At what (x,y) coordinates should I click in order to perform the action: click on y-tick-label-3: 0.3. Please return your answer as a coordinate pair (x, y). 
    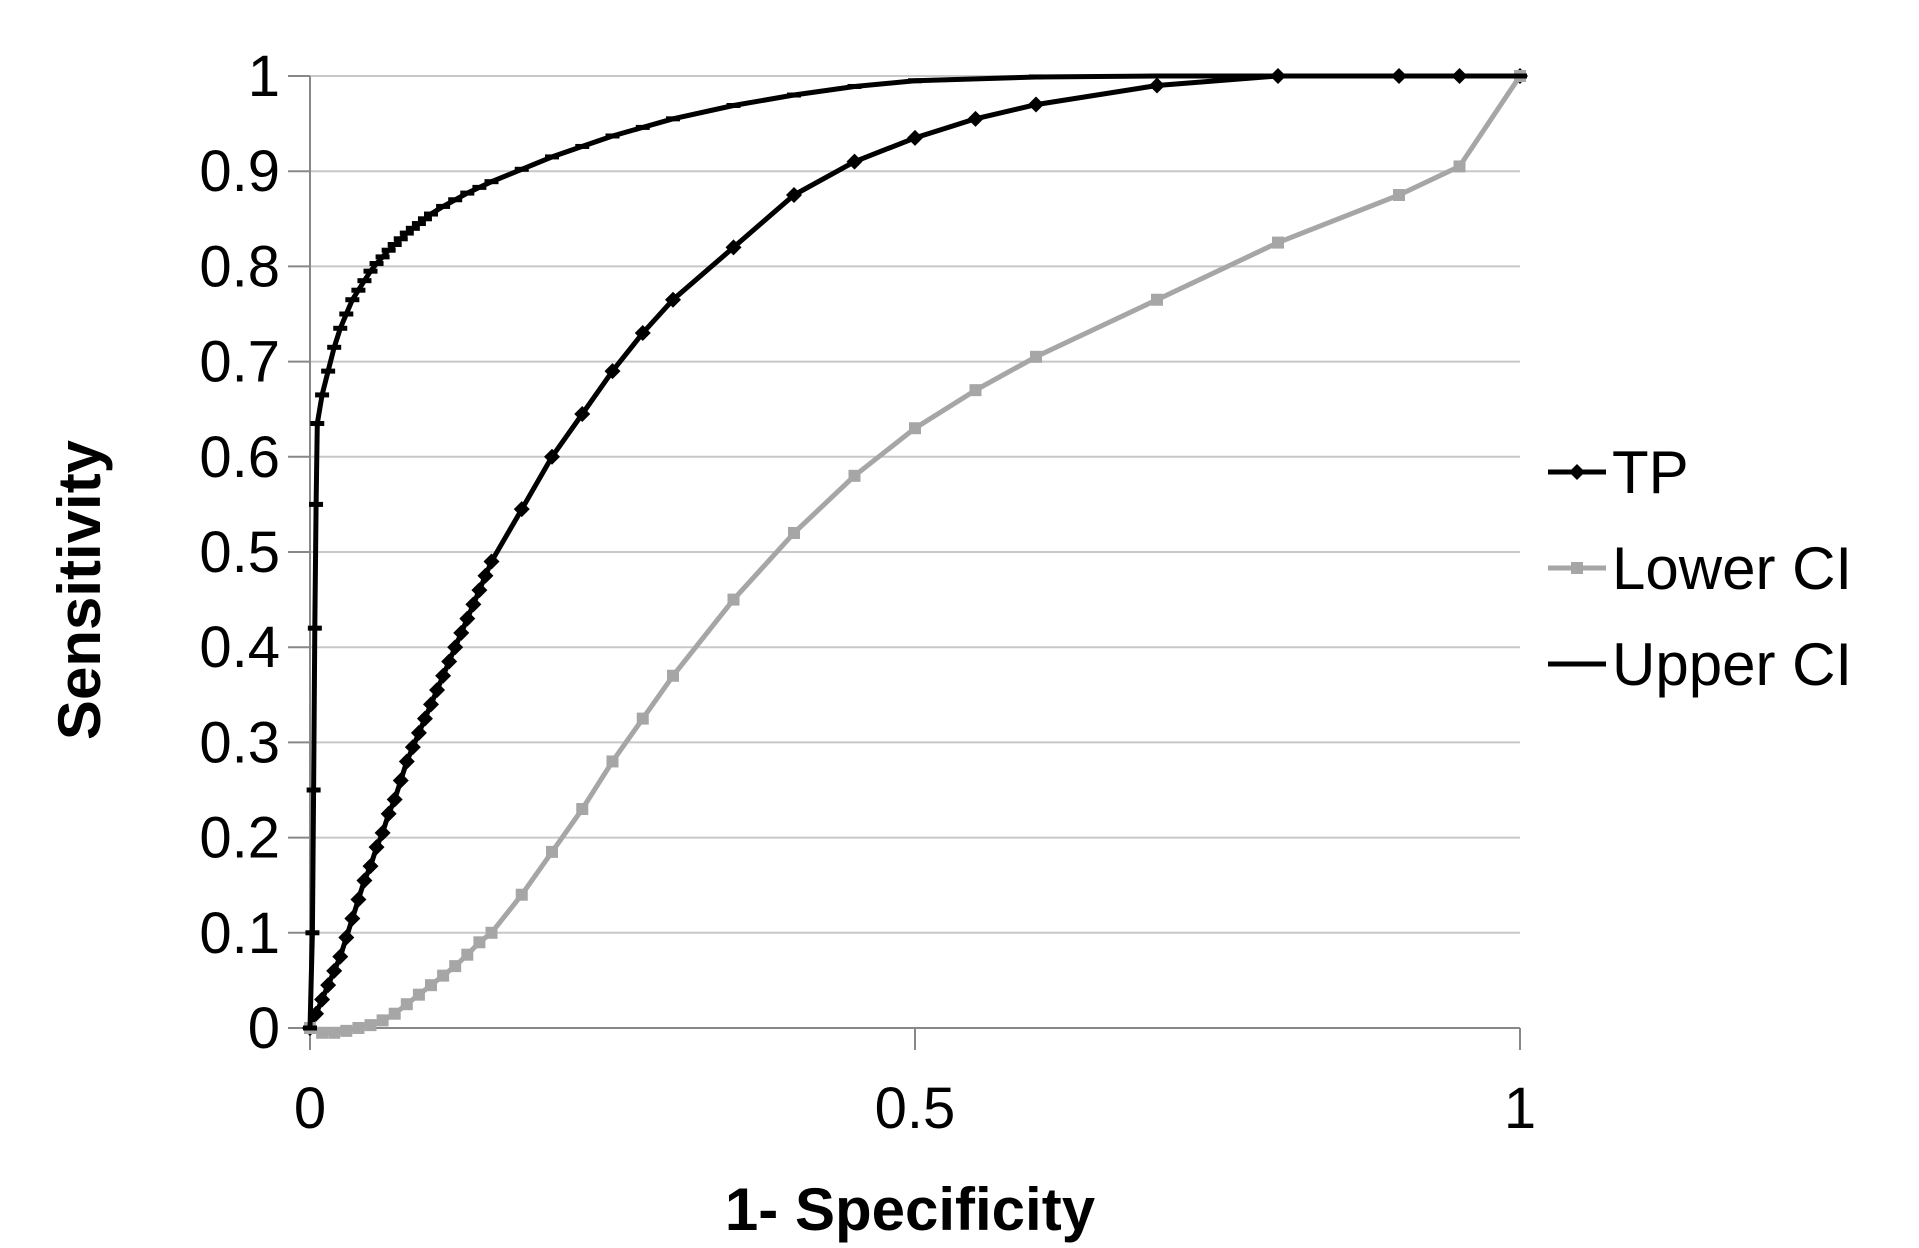
    Looking at the image, I should click on (239, 742).